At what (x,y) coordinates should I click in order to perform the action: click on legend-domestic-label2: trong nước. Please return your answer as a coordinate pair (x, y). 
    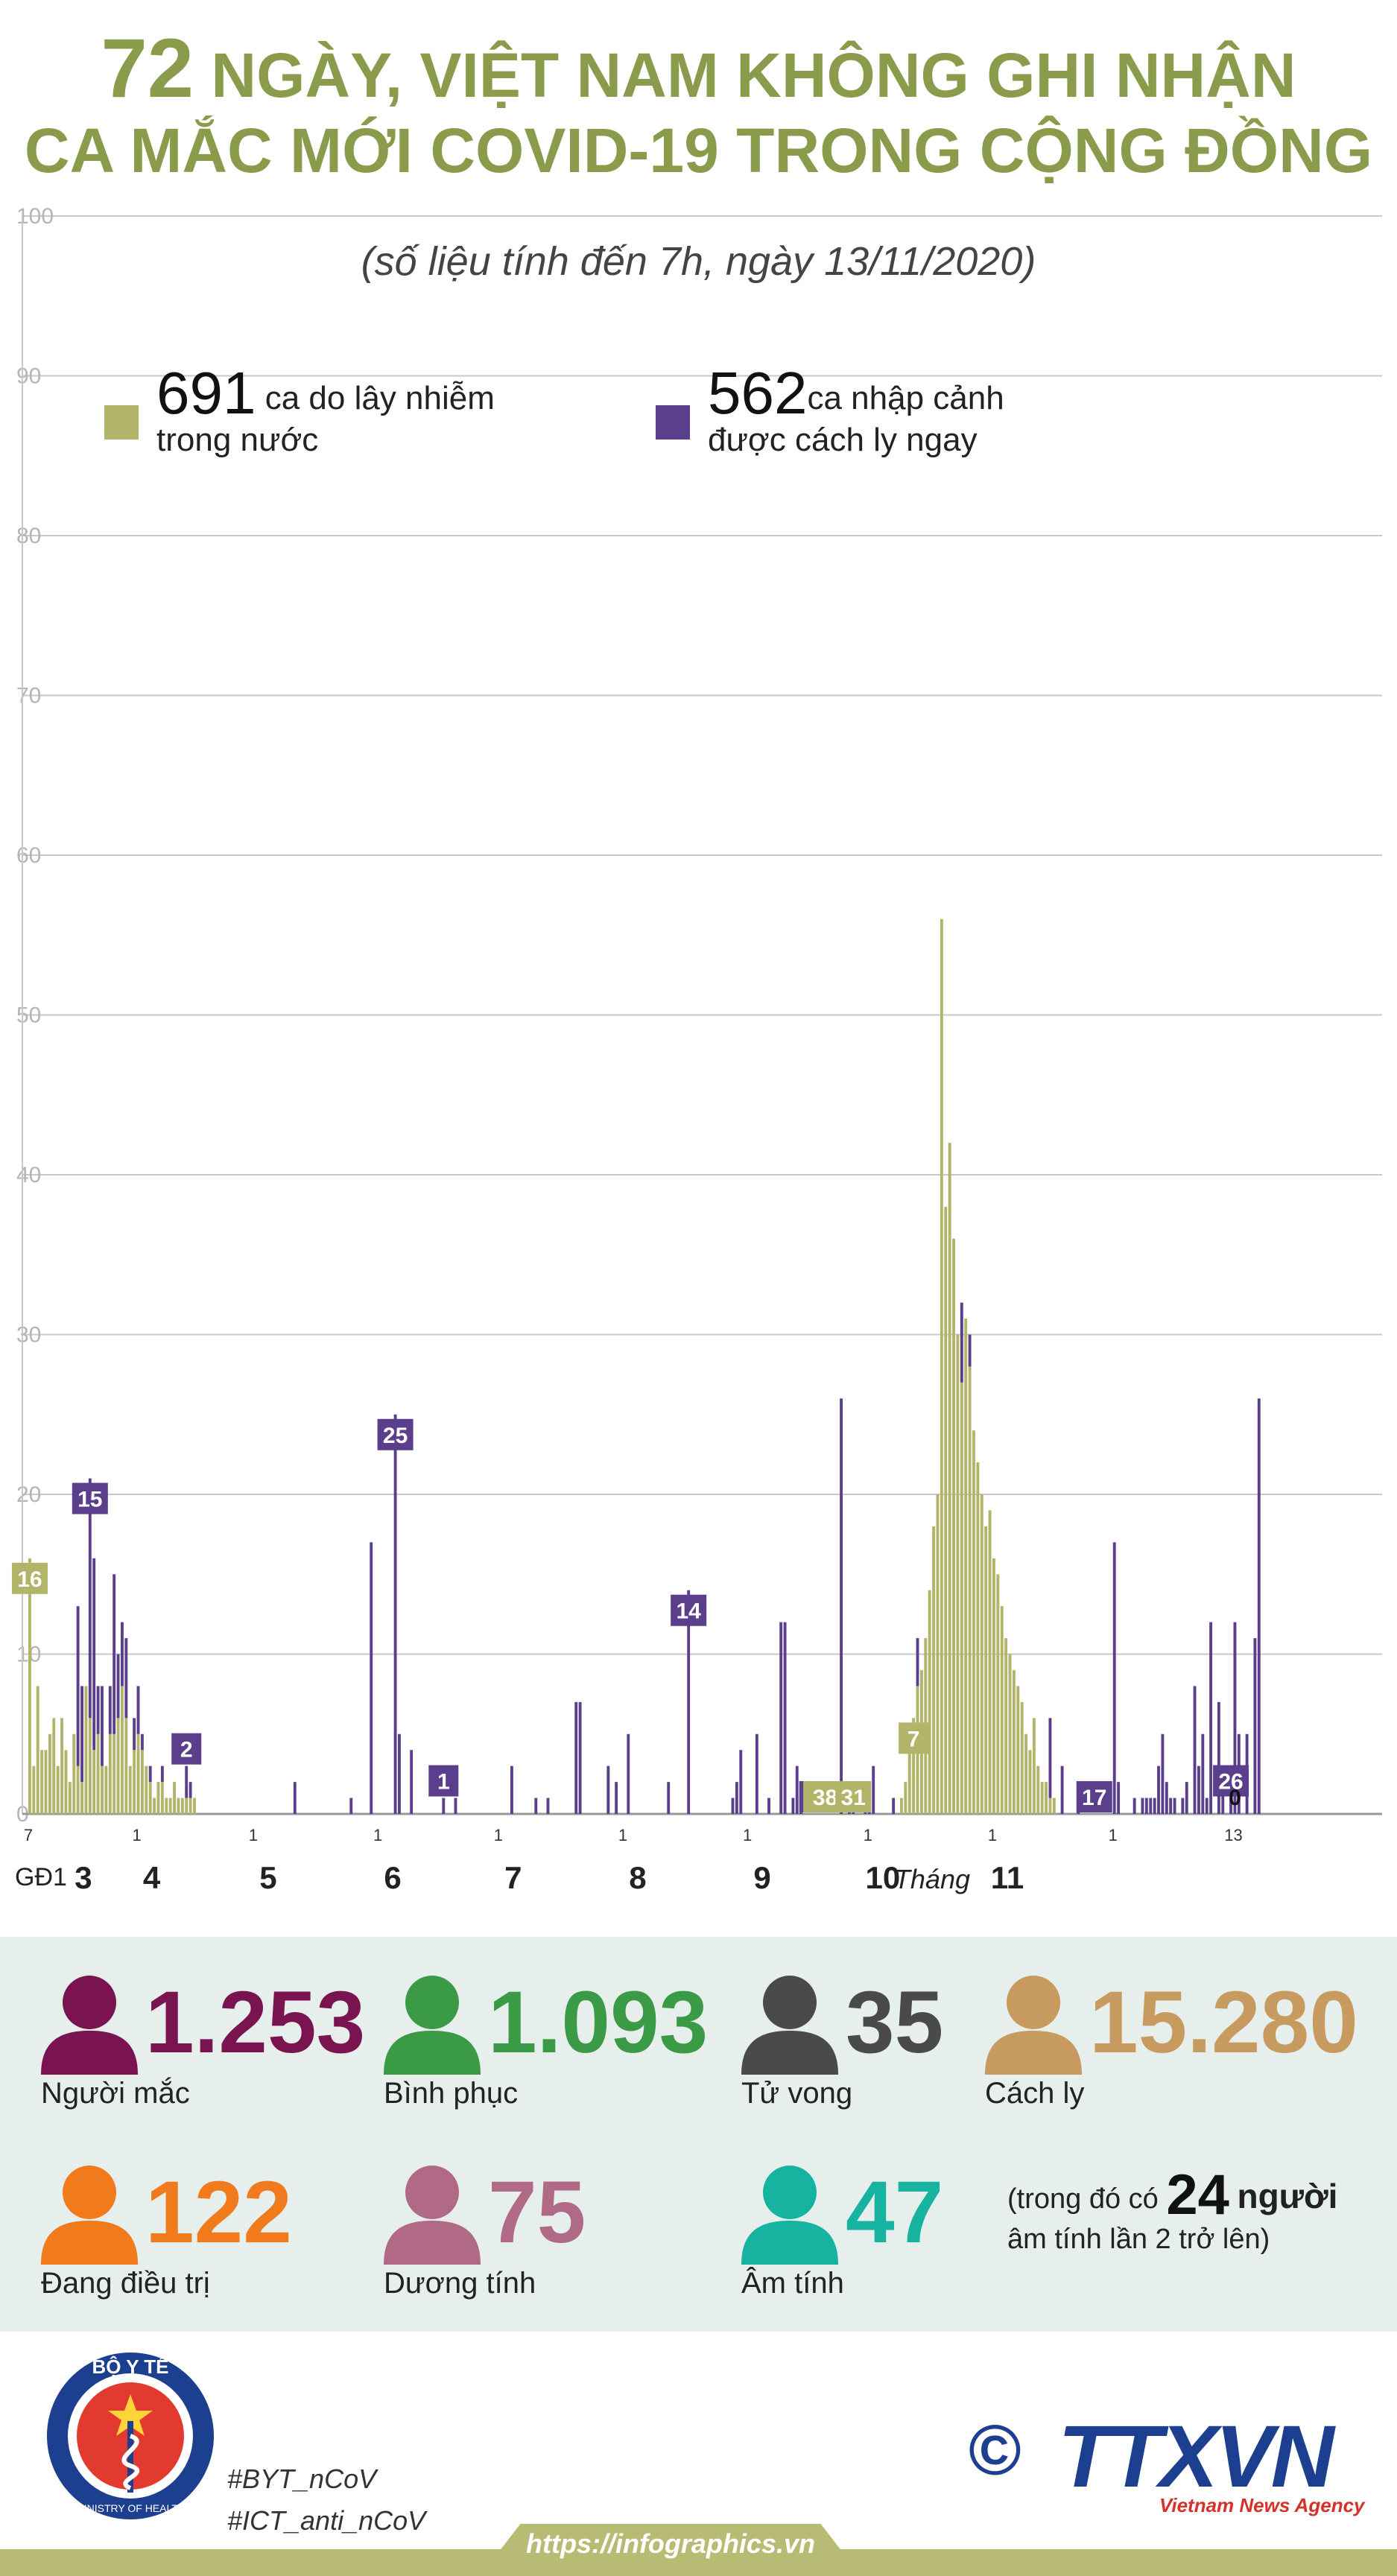
    Looking at the image, I should click on (237, 440).